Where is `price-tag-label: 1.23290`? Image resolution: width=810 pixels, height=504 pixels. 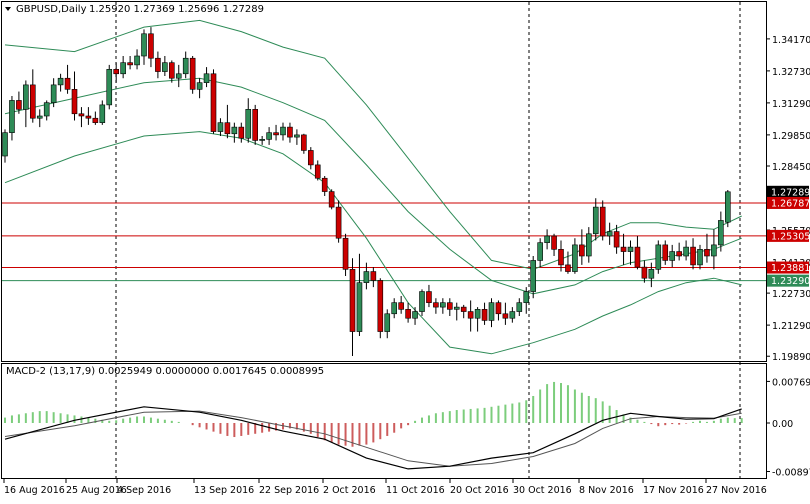
price-tag-label: 1.23290 is located at coordinates (790, 281).